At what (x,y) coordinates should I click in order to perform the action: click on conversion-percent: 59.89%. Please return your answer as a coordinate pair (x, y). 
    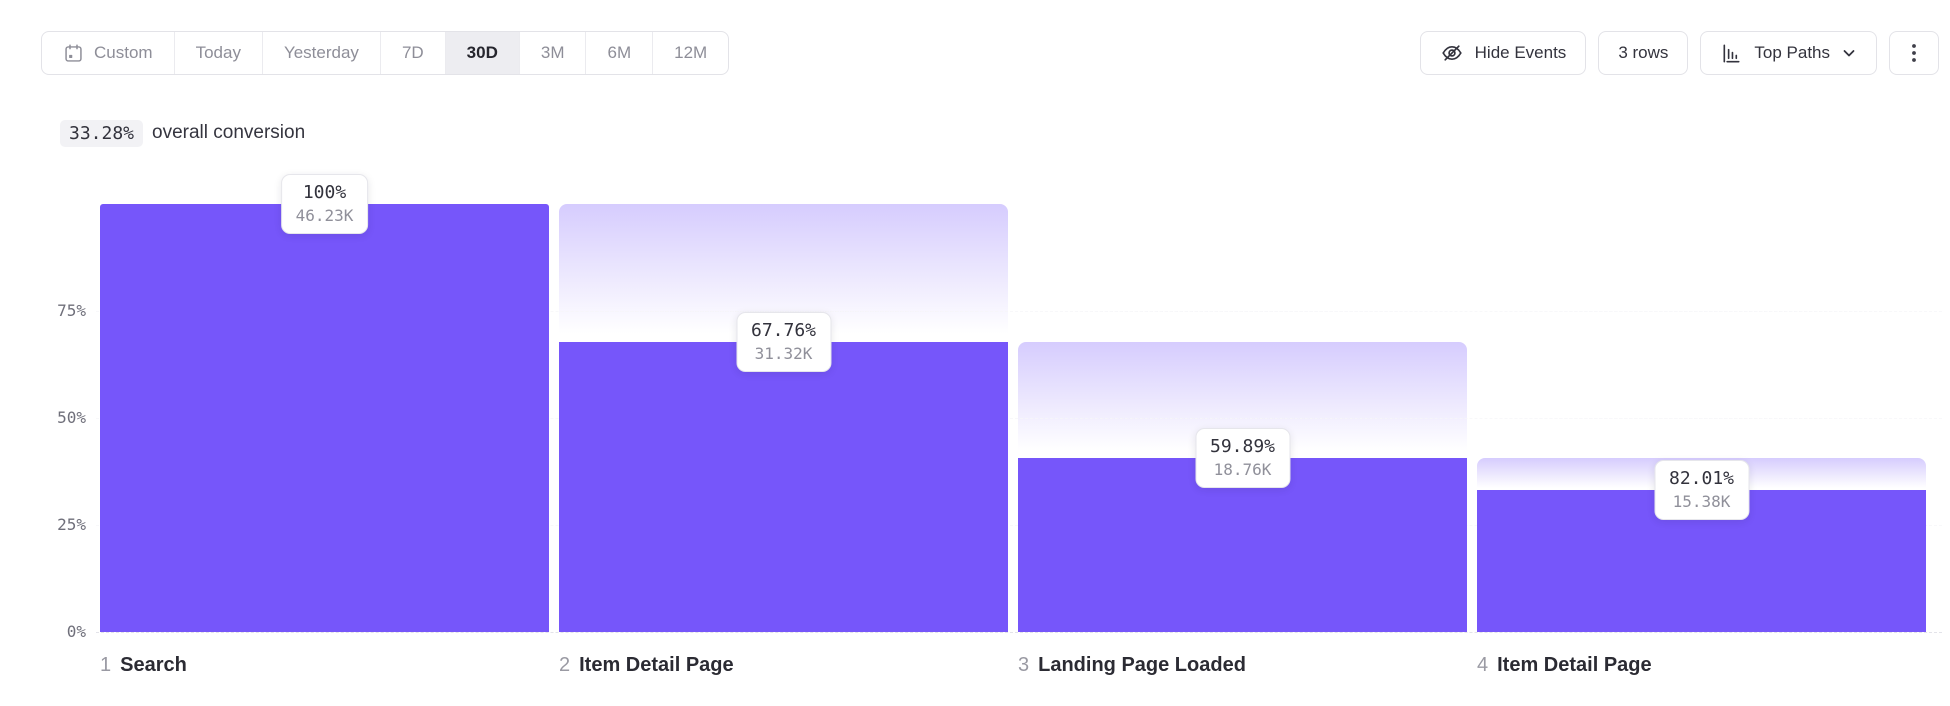
    Looking at the image, I should click on (1242, 447).